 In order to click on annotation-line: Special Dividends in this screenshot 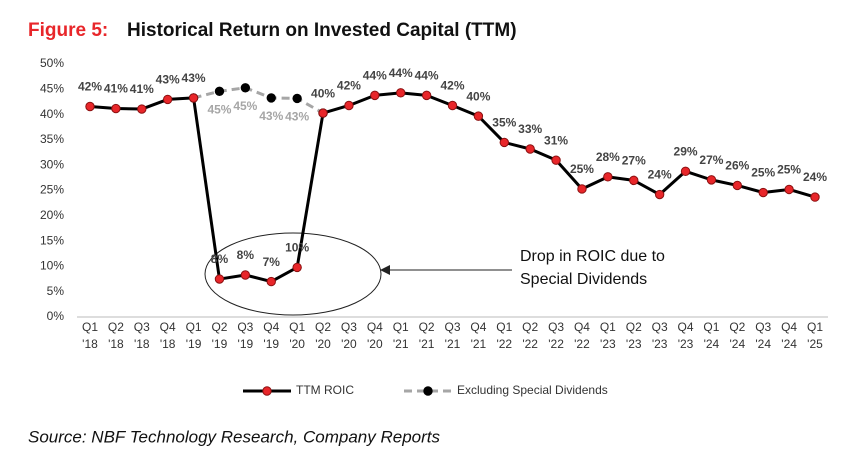, I will do `click(583, 279)`.